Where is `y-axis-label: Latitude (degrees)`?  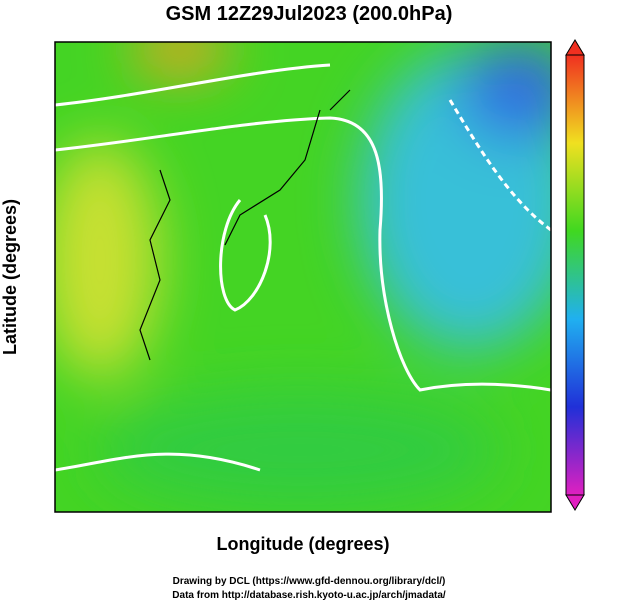
y-axis-label: Latitude (degrees) is located at coordinates (10, 277).